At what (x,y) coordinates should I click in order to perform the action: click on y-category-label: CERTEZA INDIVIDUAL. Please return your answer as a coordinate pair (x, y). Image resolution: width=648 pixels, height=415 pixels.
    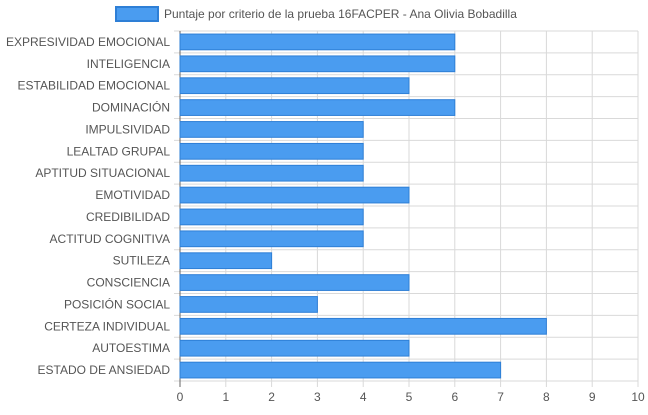
    Looking at the image, I should click on (107, 326).